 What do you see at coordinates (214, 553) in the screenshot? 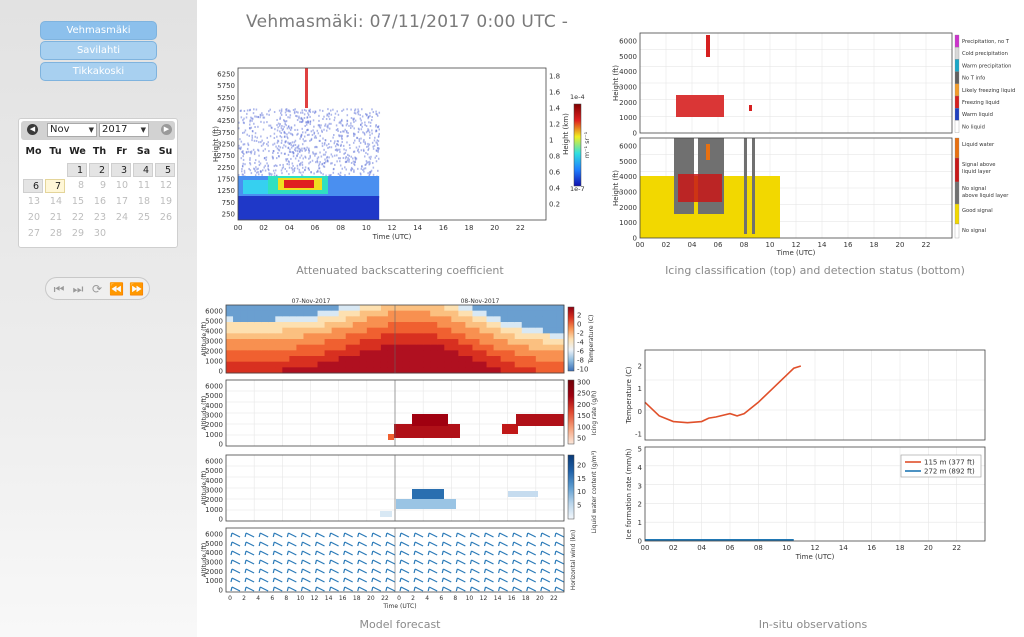
I see `forecast-ytick-3-2: 4000` at bounding box center [214, 553].